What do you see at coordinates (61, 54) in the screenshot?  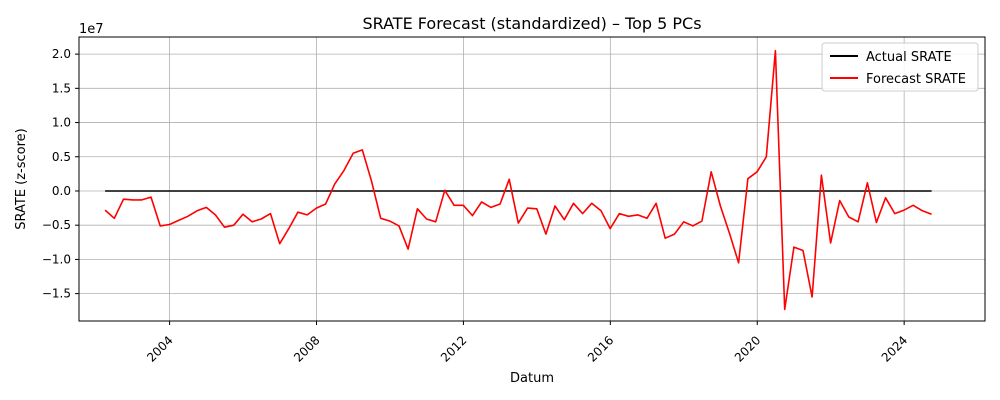 I see `y-tick-label: 2.0` at bounding box center [61, 54].